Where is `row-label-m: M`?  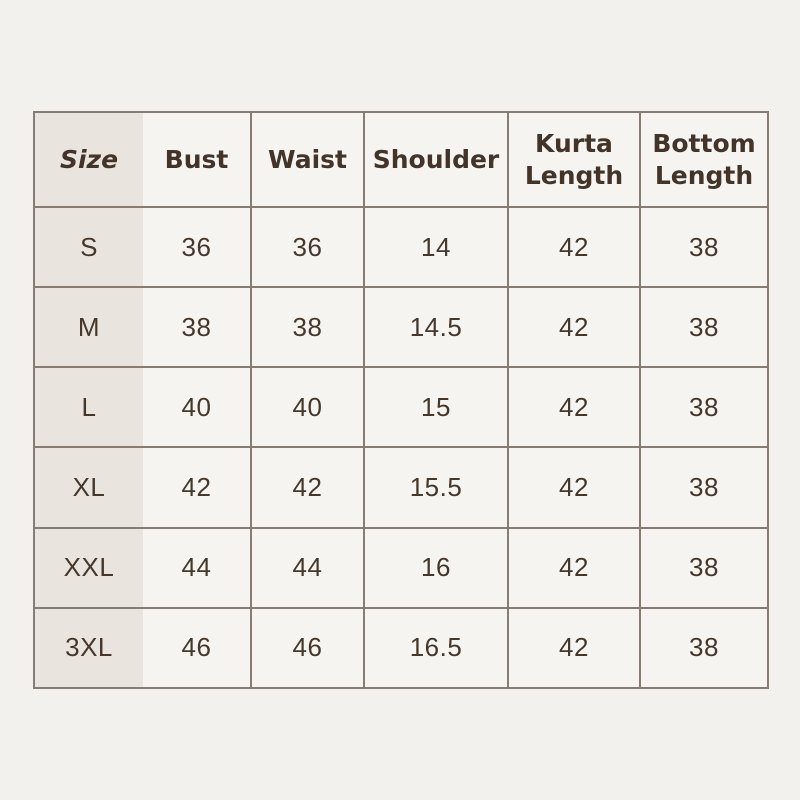 row-label-m: M is located at coordinates (88, 327).